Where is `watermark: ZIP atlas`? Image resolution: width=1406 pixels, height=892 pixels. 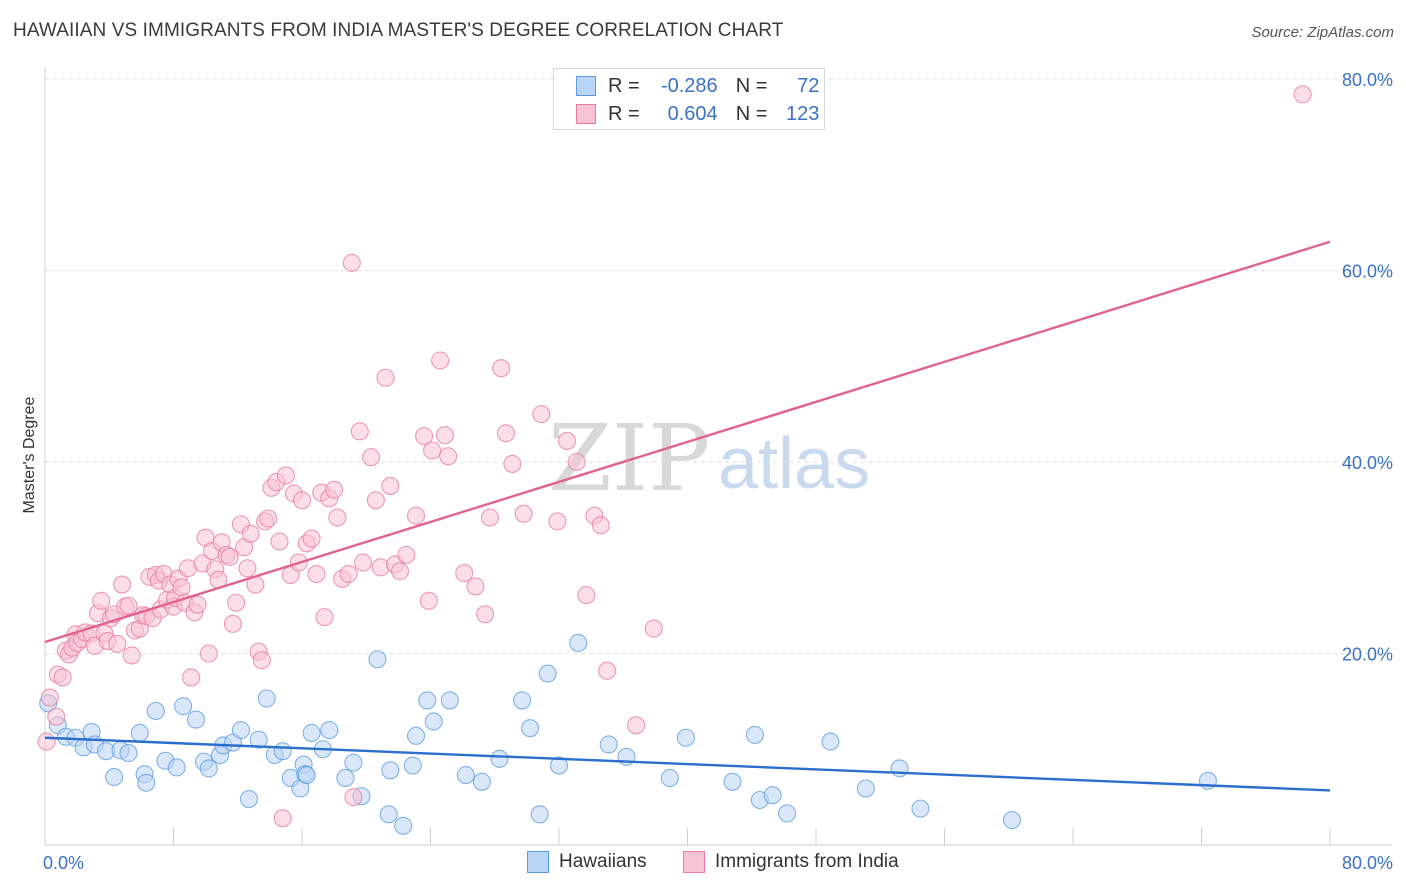
watermark: ZIP atlas is located at coordinates (709, 458).